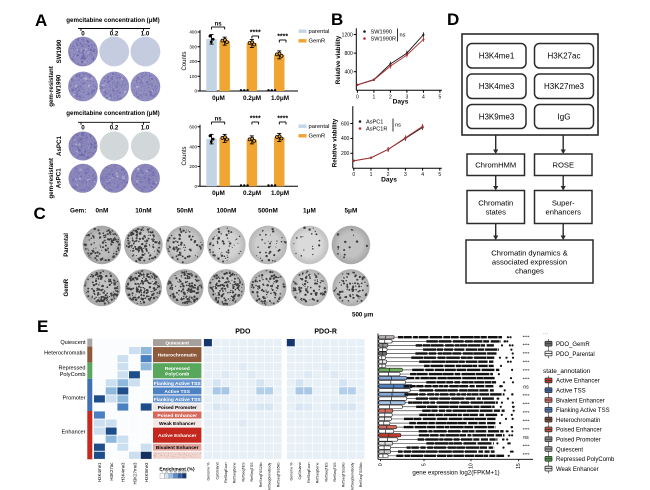  Describe the element at coordinates (325, 332) in the screenshot. I see `svg-text: PDO-R` at that location.